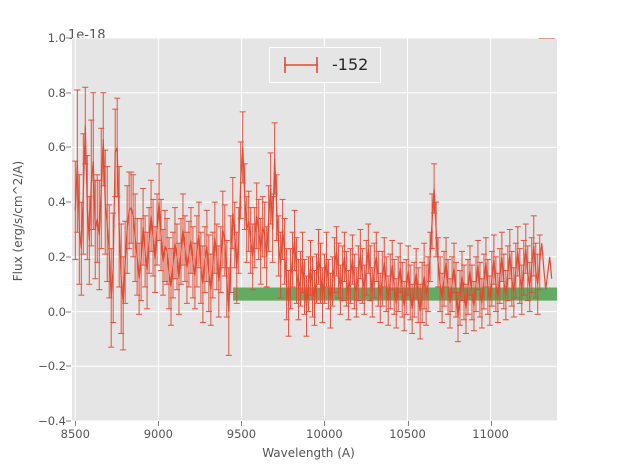 The image size is (617, 467). What do you see at coordinates (18, 221) in the screenshot?
I see `y-axis-label: Flux (erg/s/cm^2/A)` at bounding box center [18, 221].